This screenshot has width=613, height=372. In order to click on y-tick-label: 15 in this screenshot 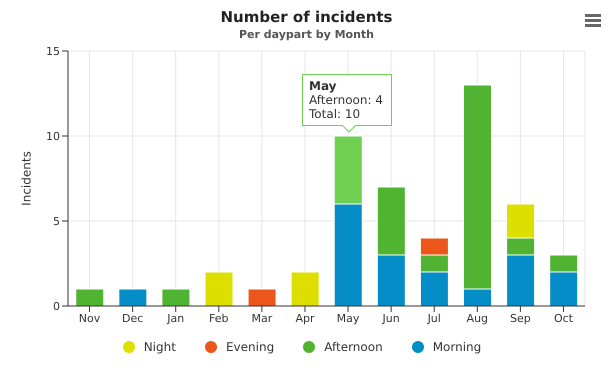, I will do `click(53, 51)`.